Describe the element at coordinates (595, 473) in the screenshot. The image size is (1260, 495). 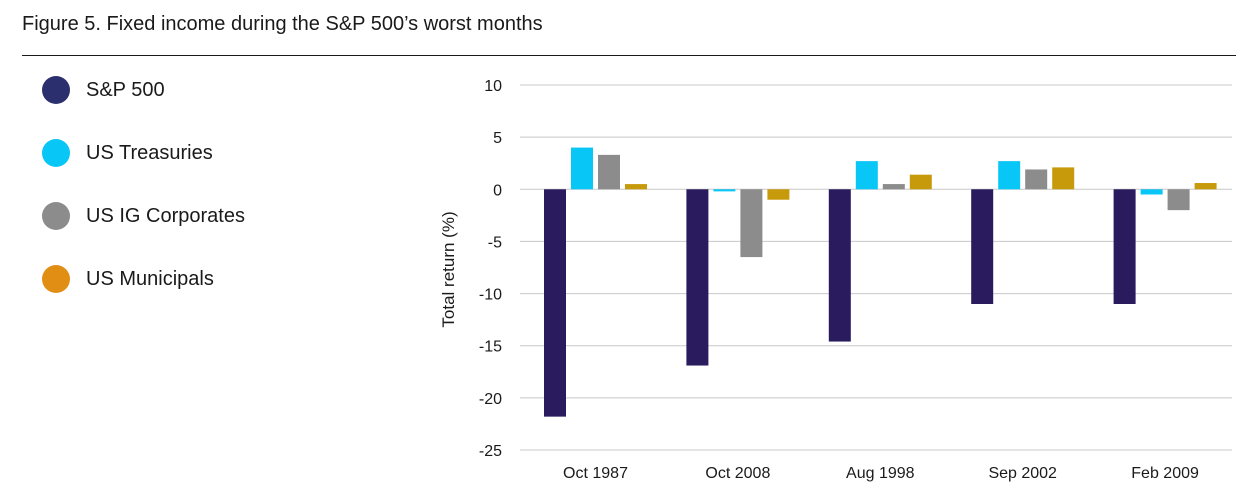
I see `x-tick-label: Oct 1987` at that location.